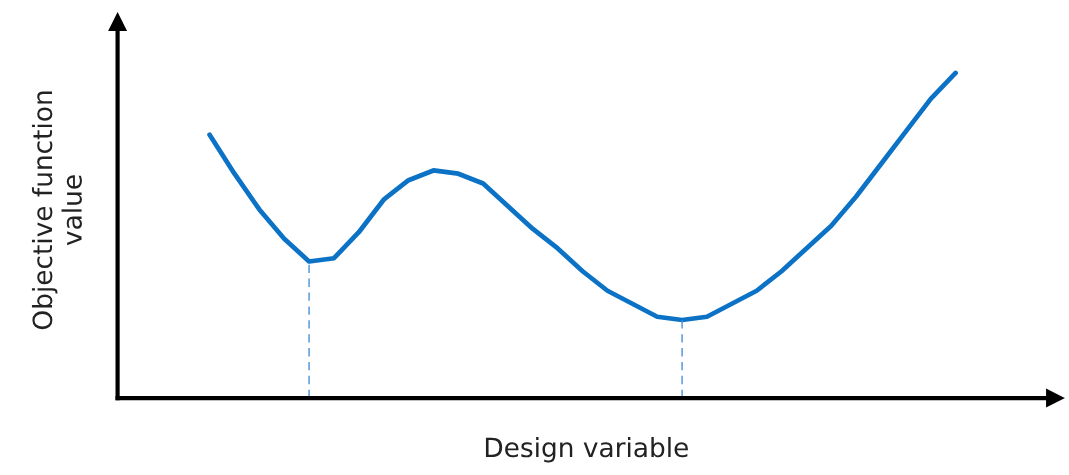  I want to click on x-axis-title: Design variable, so click(586, 449).